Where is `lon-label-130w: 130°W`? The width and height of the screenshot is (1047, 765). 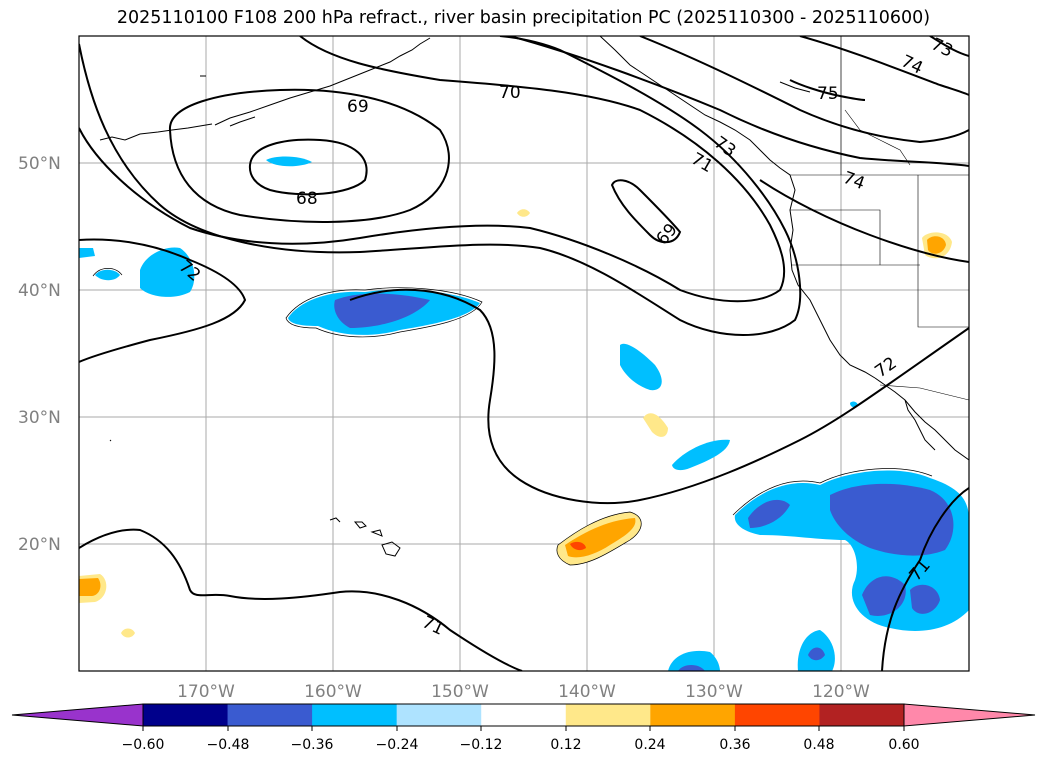 lon-label-130w: 130°W is located at coordinates (714, 692).